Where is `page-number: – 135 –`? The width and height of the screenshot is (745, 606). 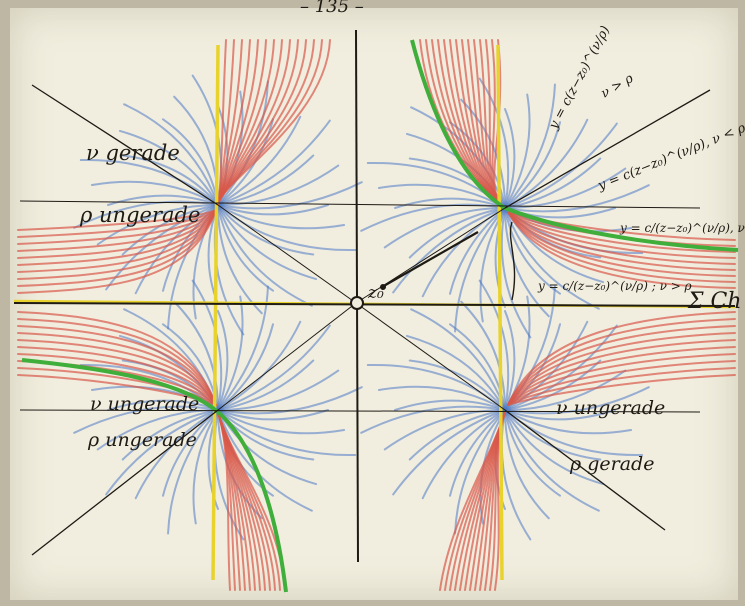
page-number: – 135 – is located at coordinates (332, 8).